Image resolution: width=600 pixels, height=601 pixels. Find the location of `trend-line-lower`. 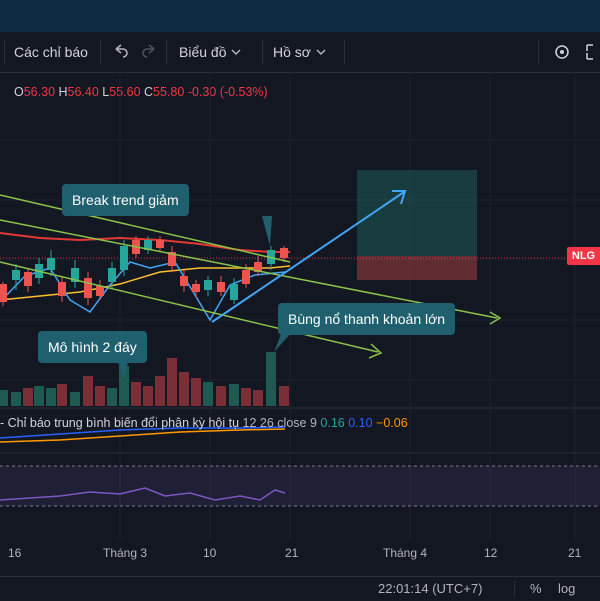

trend-line-lower is located at coordinates (189, 307).